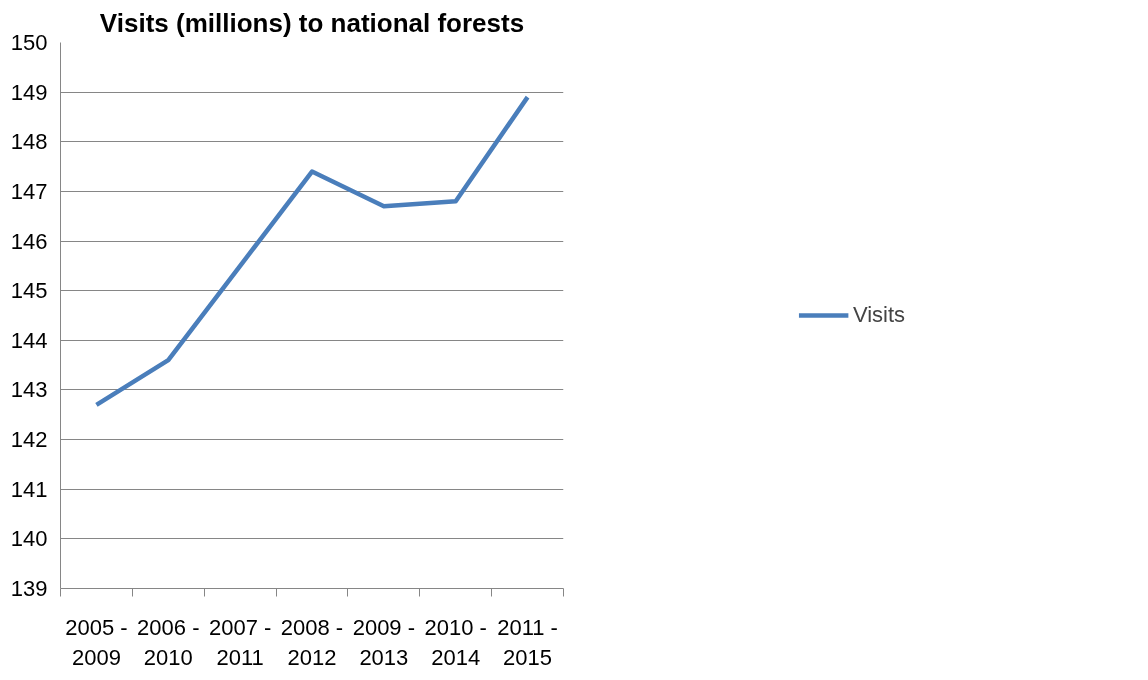 This screenshot has width=1148, height=680. What do you see at coordinates (240, 642) in the screenshot?
I see `x-tick-label: 2007 - 2011` at bounding box center [240, 642].